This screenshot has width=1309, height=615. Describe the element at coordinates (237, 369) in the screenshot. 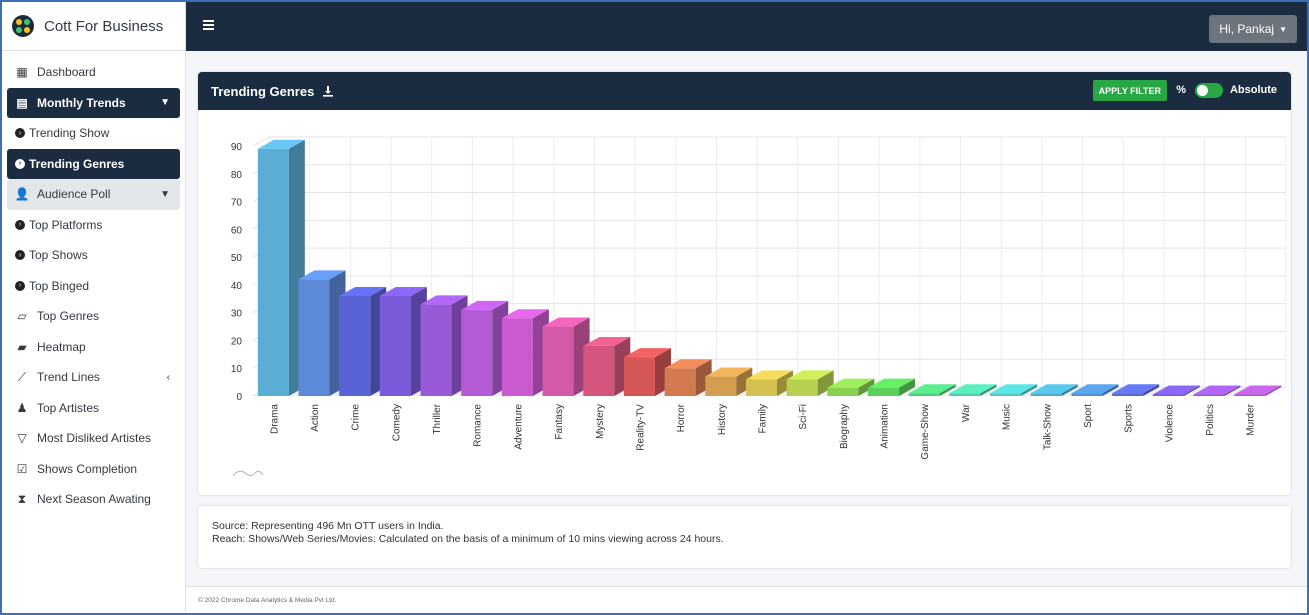

I see `y-tick-label: 10` at that location.